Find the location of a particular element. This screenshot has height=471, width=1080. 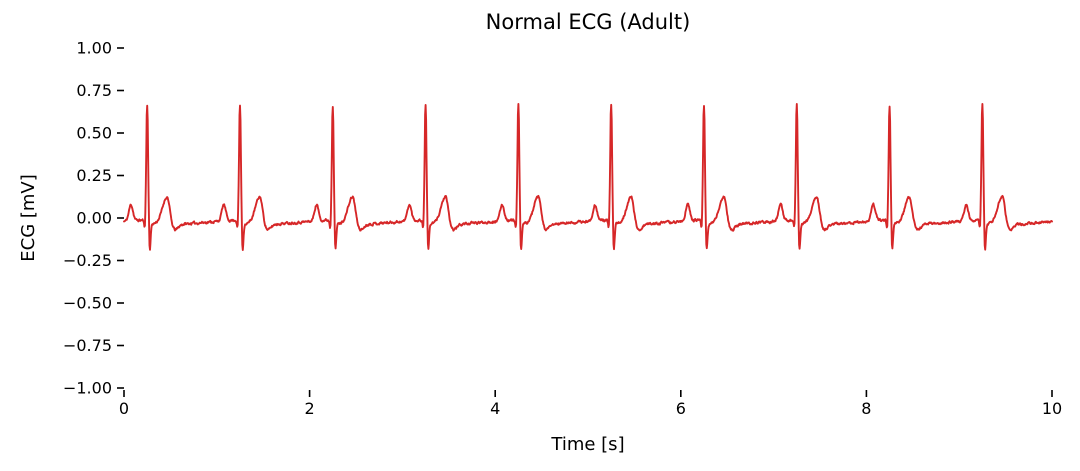

y-tick-label: 0.00 is located at coordinates (94, 218).